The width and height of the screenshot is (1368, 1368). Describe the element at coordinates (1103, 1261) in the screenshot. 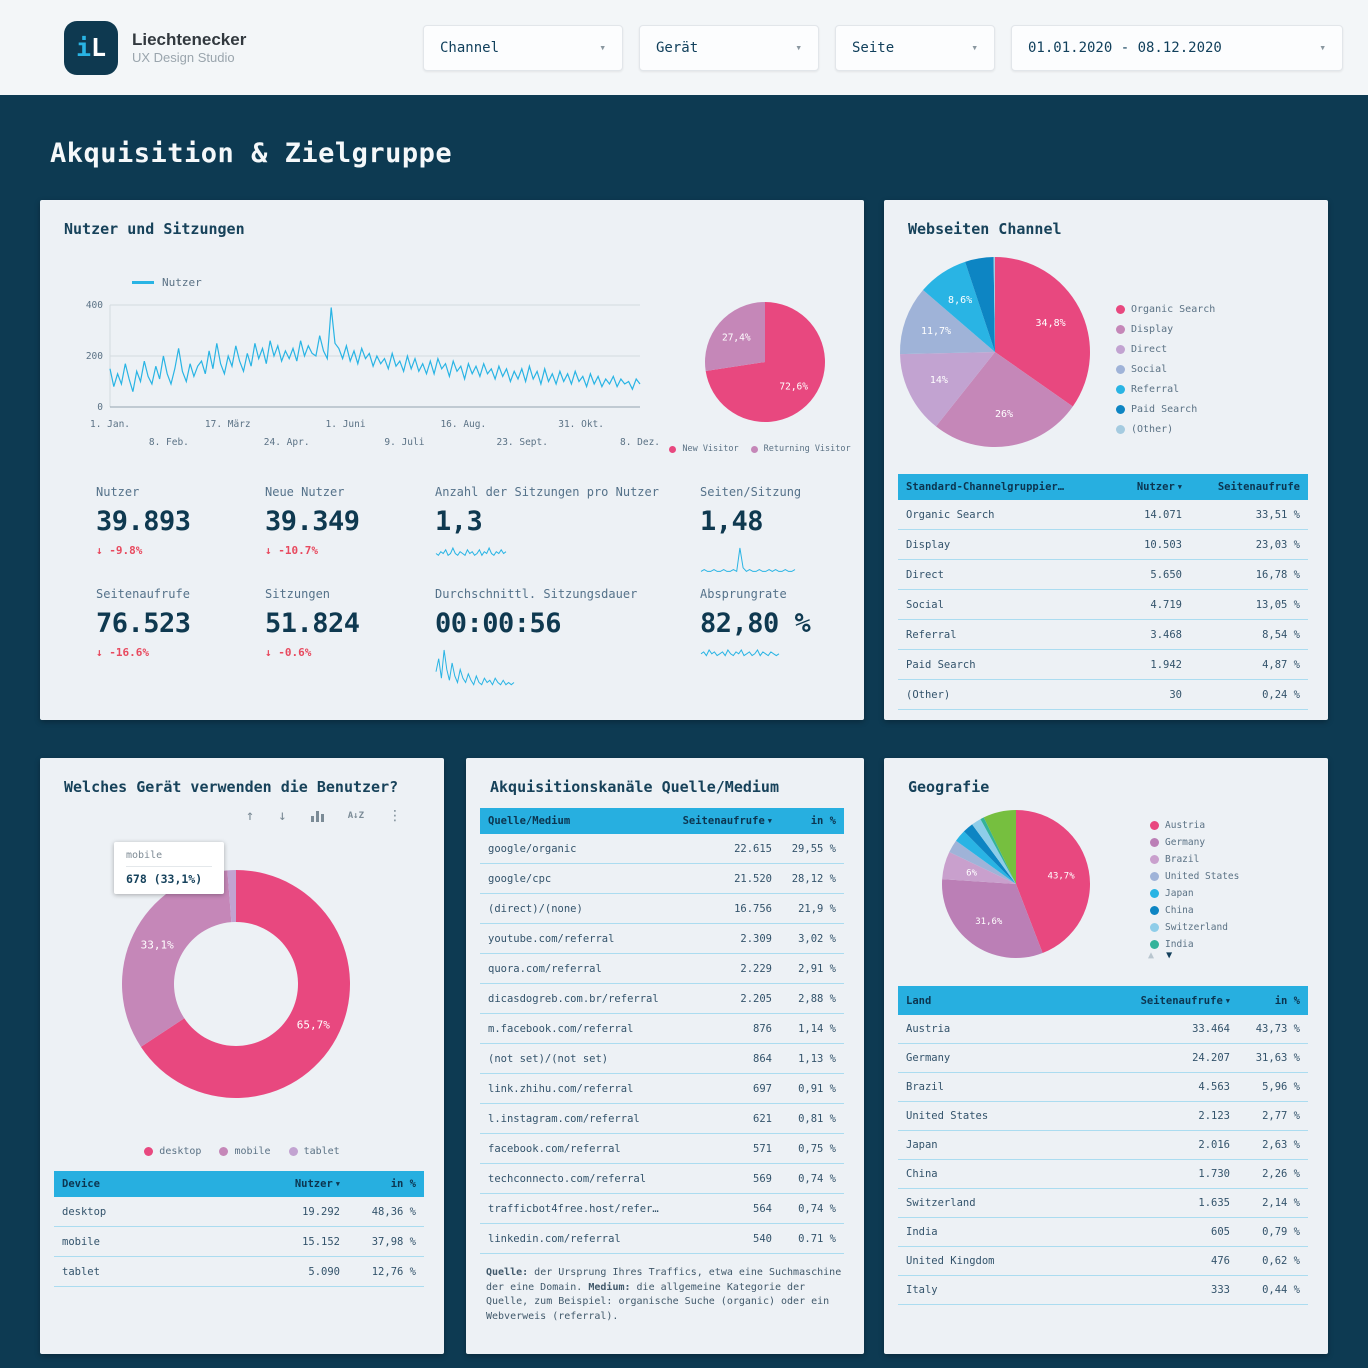

I see `table-row: United Kingdom 476 0,62 %` at that location.